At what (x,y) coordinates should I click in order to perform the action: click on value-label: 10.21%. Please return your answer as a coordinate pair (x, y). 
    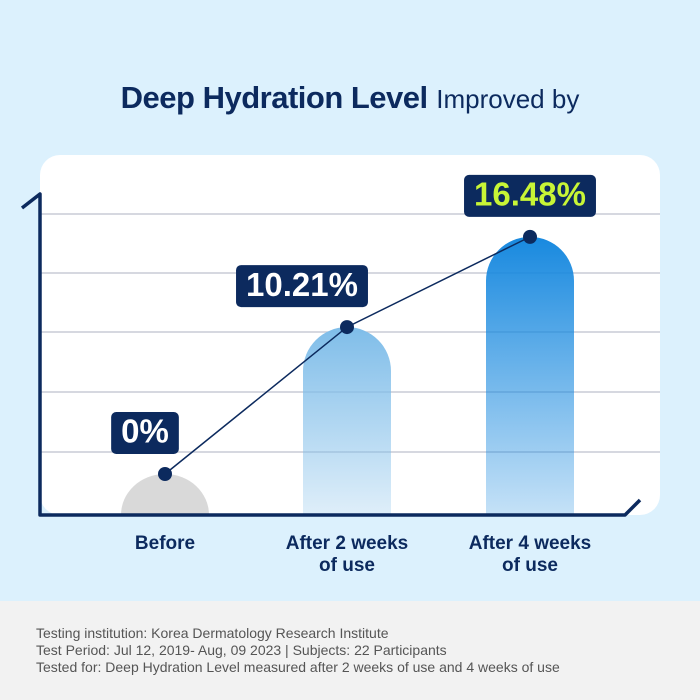
    Looking at the image, I should click on (302, 284).